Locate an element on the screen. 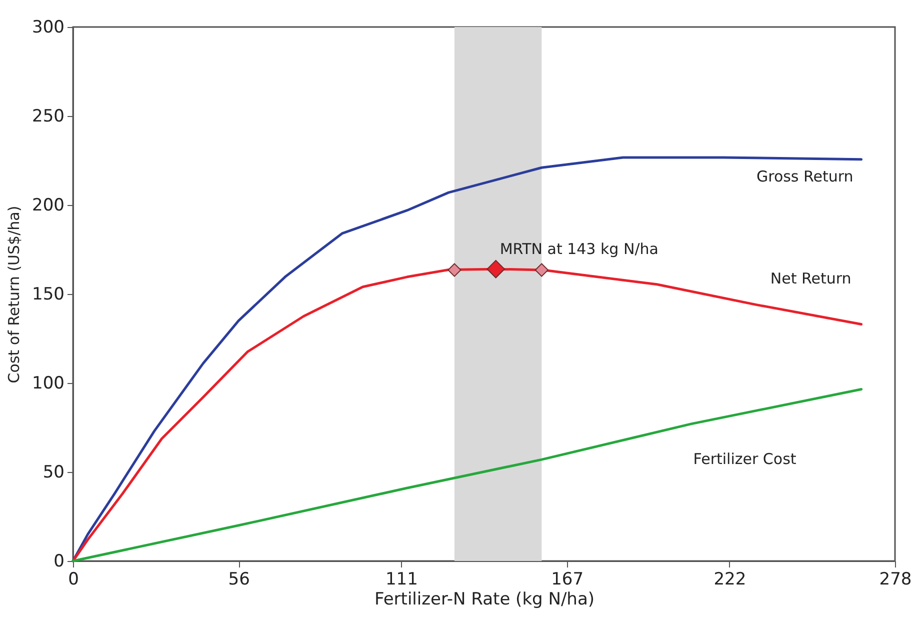 Image resolution: width=924 pixels, height=619 pixels. x-tick-label: 278 is located at coordinates (895, 580).